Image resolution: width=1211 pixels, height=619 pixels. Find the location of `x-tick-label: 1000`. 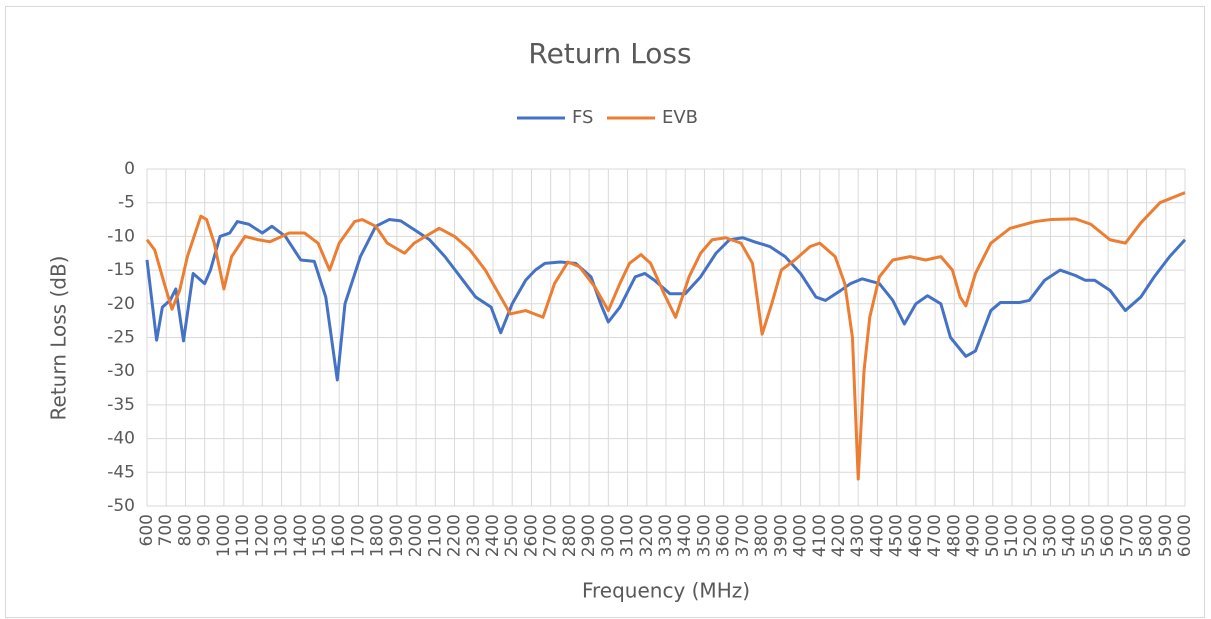

x-tick-label: 1000 is located at coordinates (224, 535).